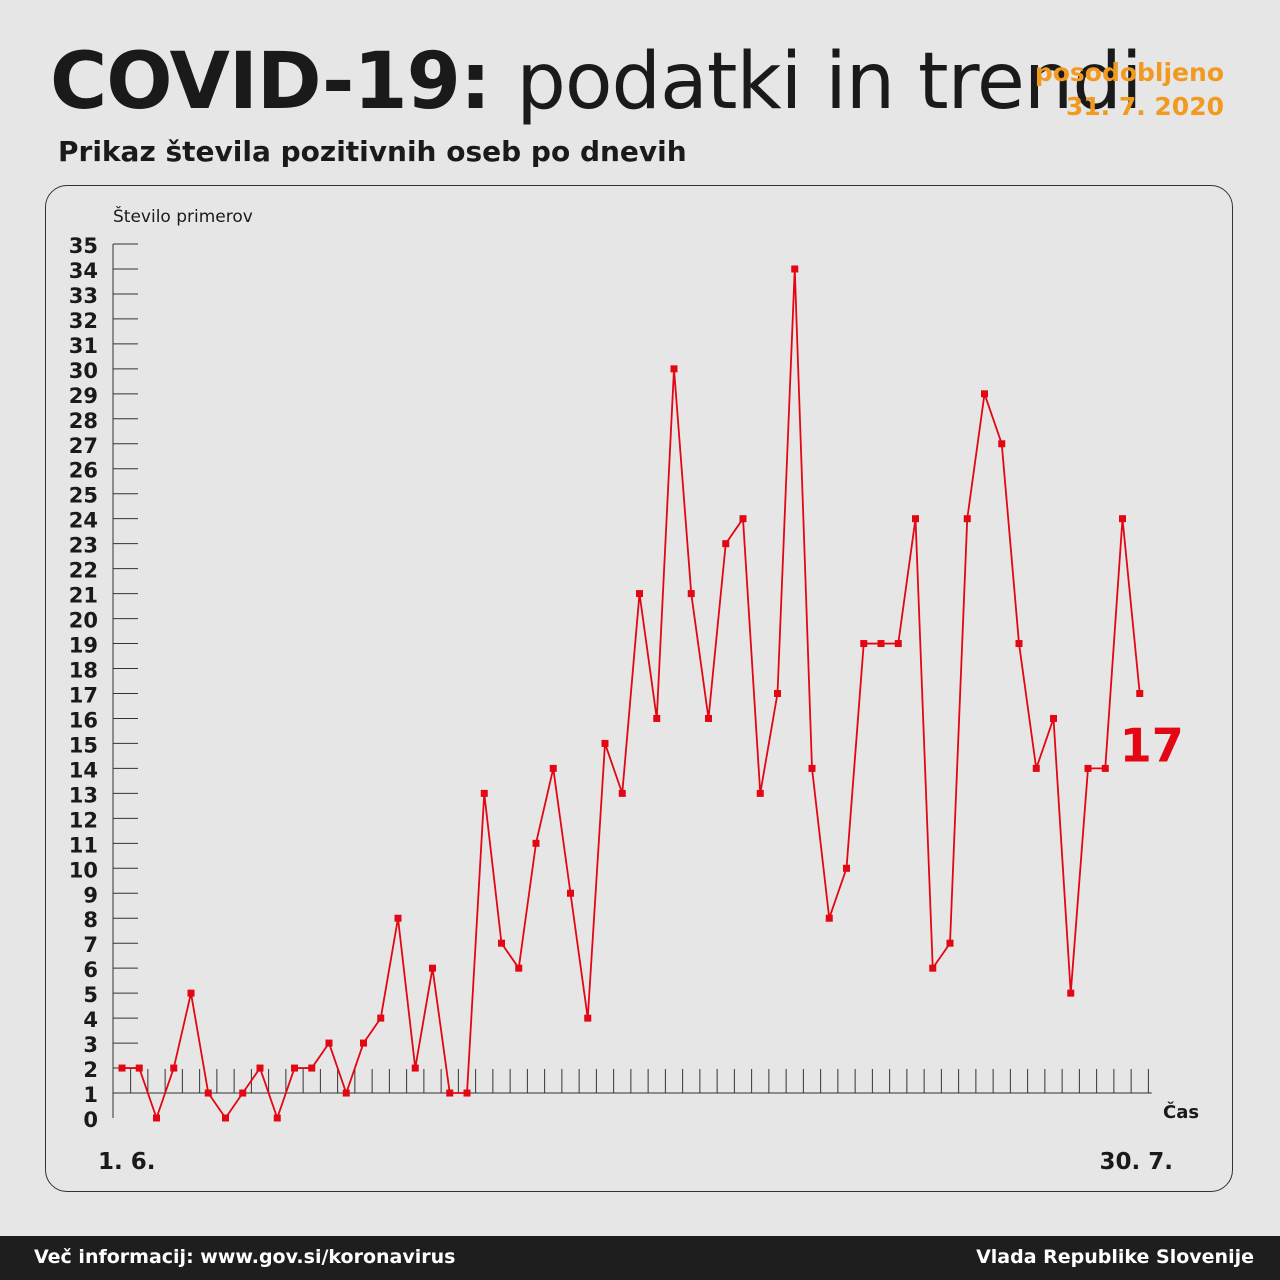  Describe the element at coordinates (83, 870) in the screenshot. I see `y-tick-label: 10` at that location.